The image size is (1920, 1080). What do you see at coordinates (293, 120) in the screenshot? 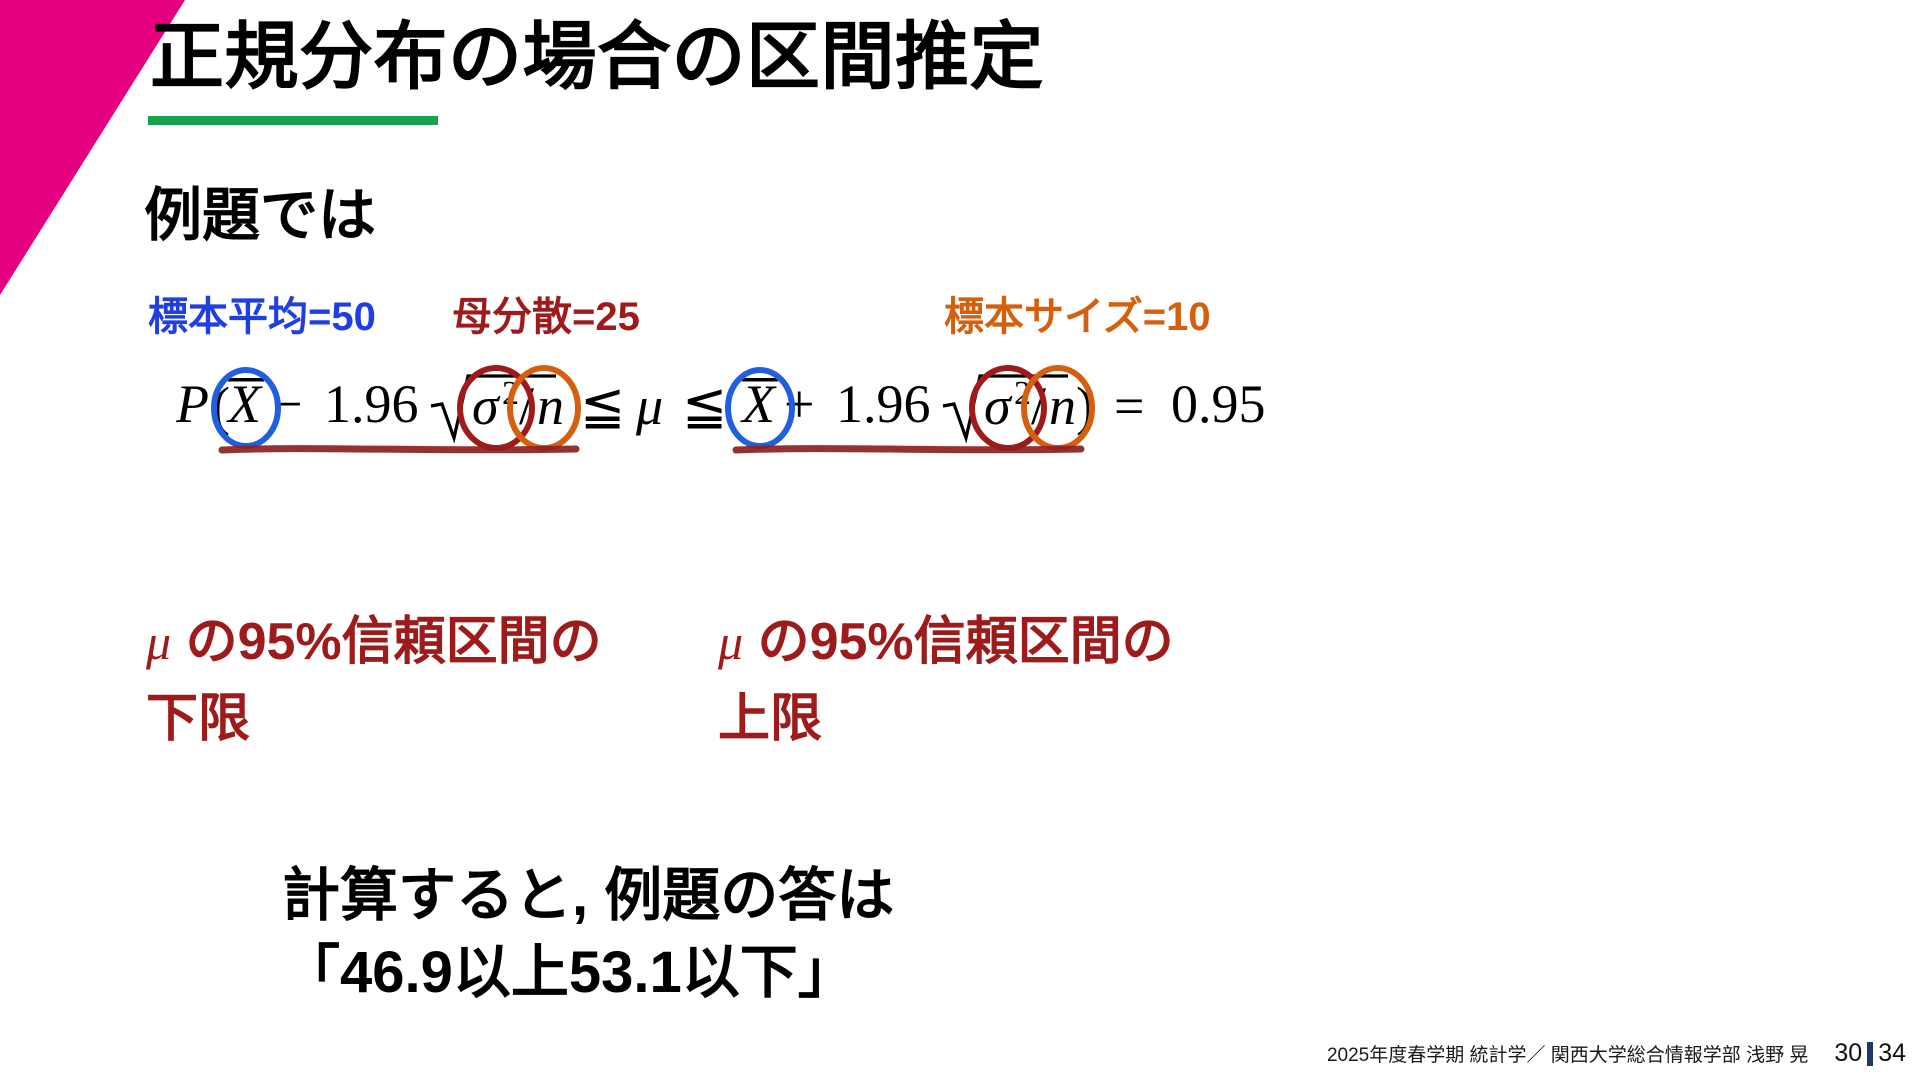
I see `title-underline-rule` at bounding box center [293, 120].